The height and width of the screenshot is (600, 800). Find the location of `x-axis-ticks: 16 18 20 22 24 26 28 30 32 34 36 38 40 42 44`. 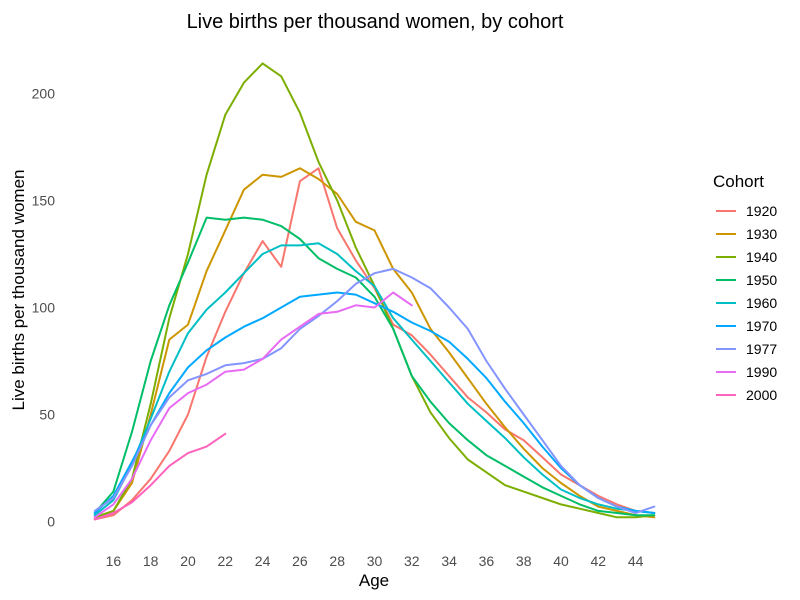

x-axis-ticks: 16 18 20 22 24 26 28 30 32 34 36 38 40 42 44 is located at coordinates (375, 561).